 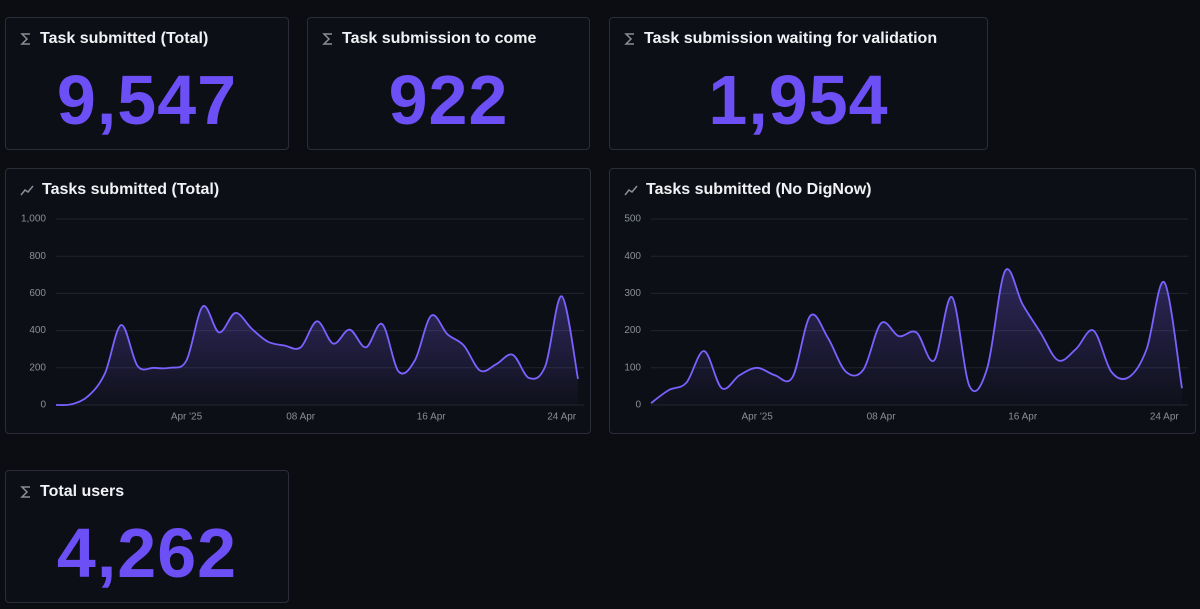 I want to click on stat-header: Task submitted (Total), so click(x=114, y=39).